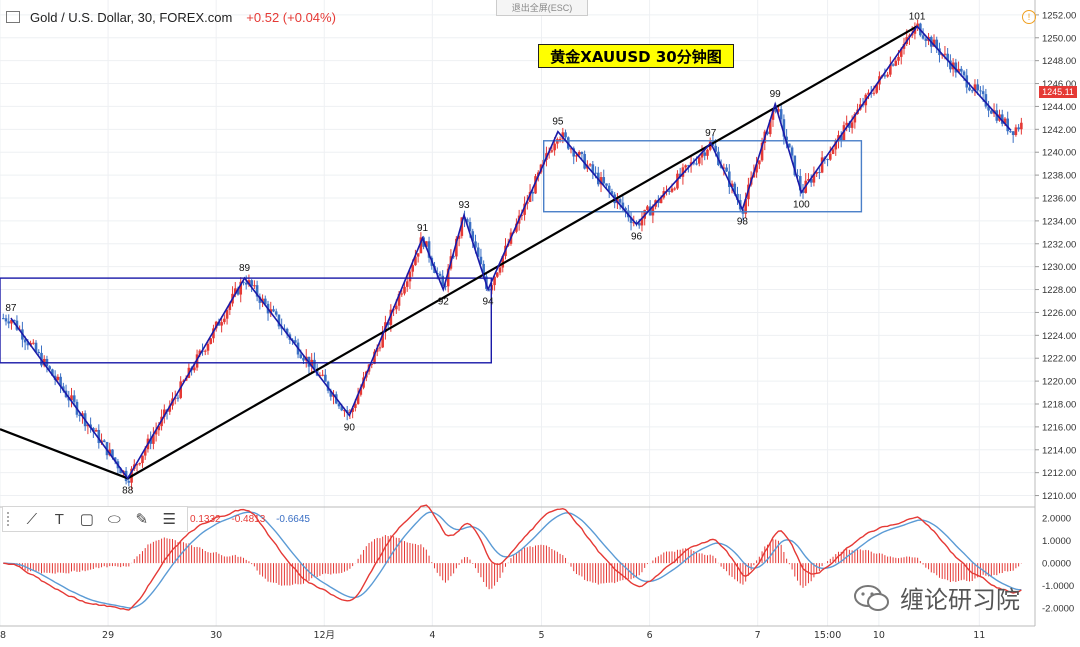  Describe the element at coordinates (1059, 244) in the screenshot. I see `price-tick-label: 1232.00` at that location.